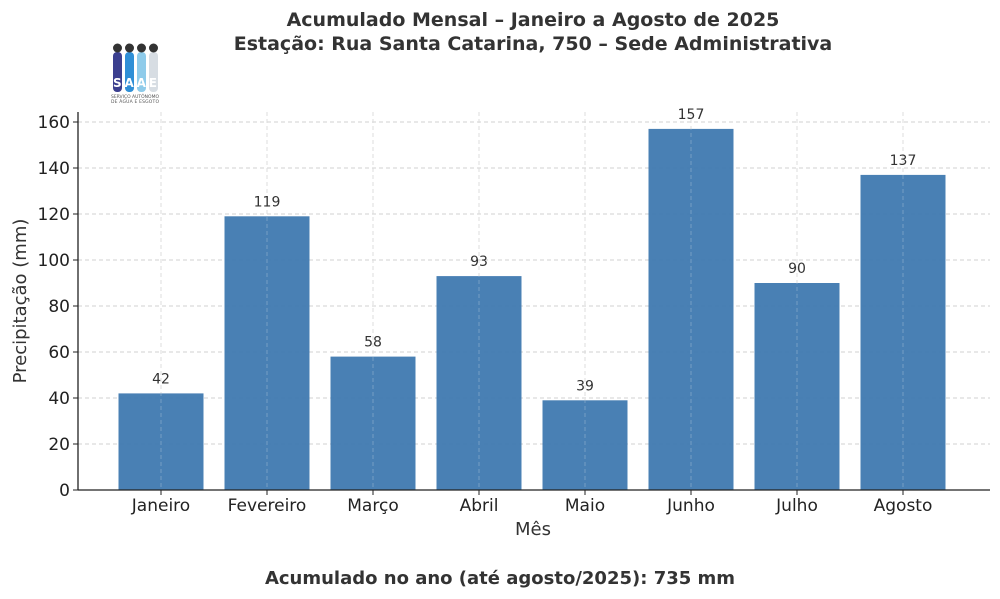 This screenshot has height=599, width=1000. I want to click on svg-text: DE ÁGUA E ESGOTO, so click(135, 101).